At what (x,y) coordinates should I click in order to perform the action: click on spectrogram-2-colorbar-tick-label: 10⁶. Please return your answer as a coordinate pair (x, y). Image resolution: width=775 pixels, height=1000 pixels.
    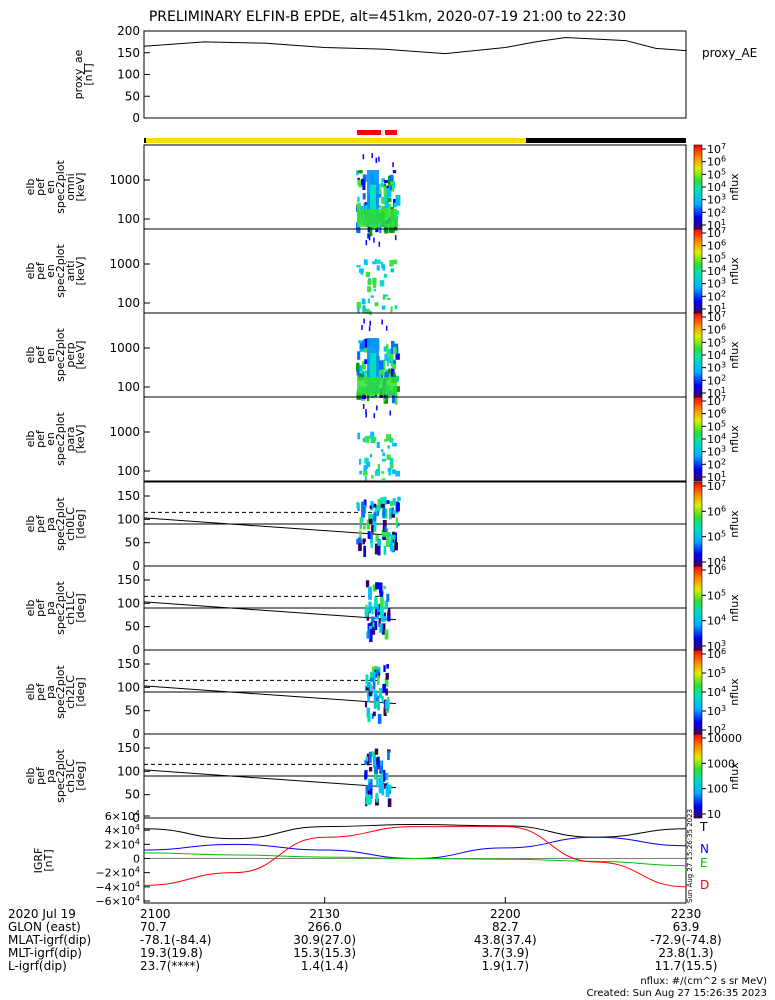
    Looking at the image, I should click on (716, 330).